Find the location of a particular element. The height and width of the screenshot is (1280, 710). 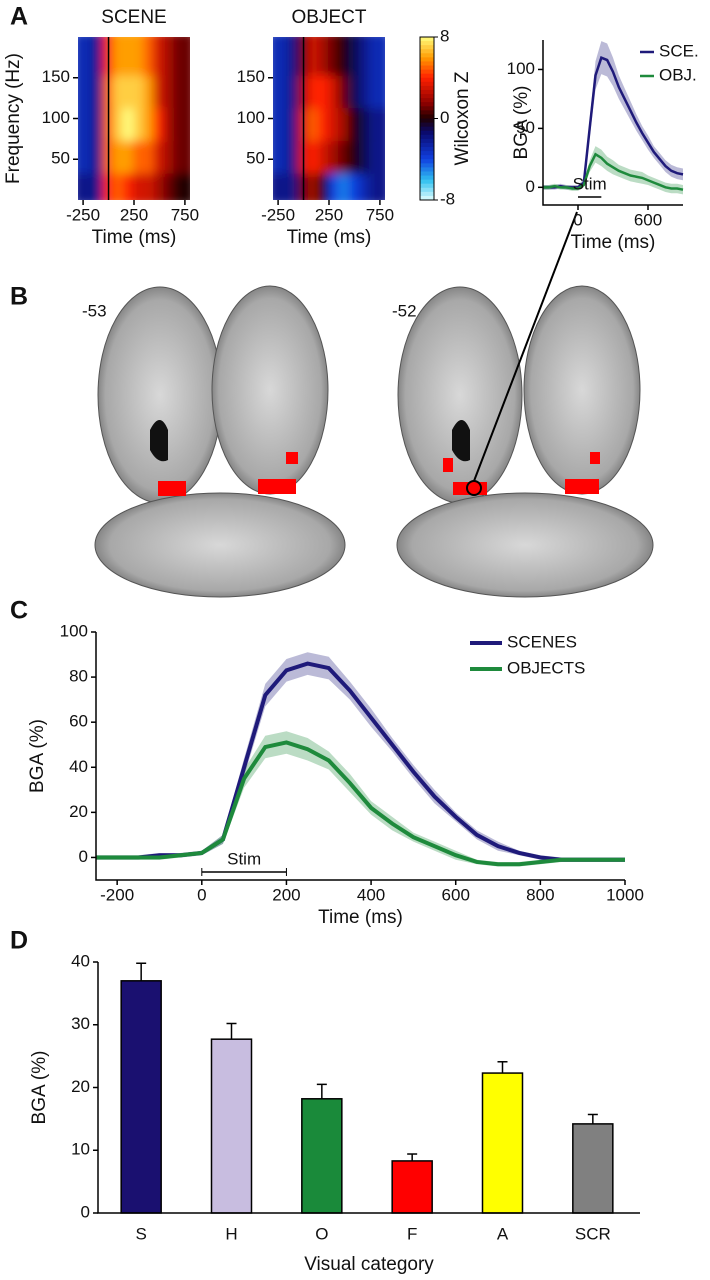

y-tick-label: 60 is located at coordinates (78, 721).